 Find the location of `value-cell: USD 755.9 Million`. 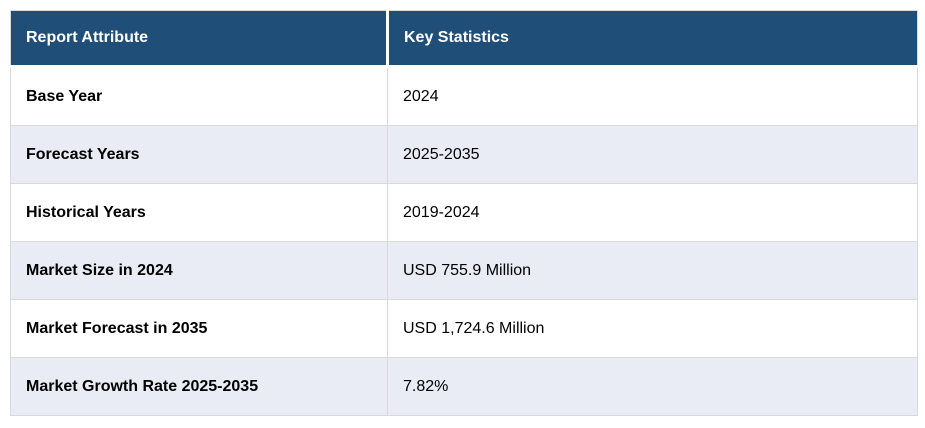

value-cell: USD 755.9 Million is located at coordinates (652, 270).